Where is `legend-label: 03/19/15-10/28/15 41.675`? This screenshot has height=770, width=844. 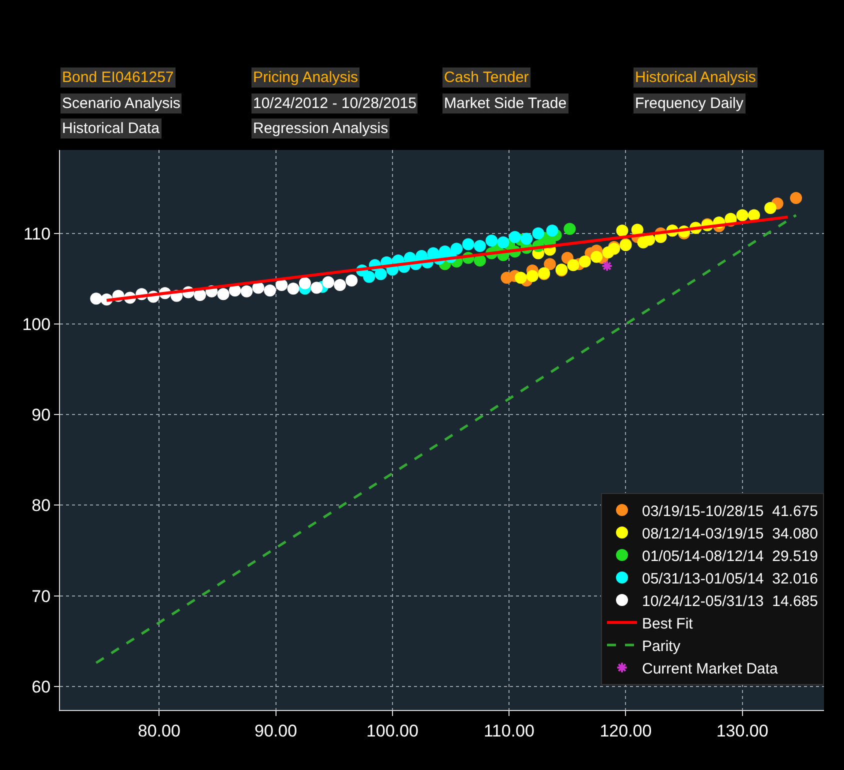
legend-label: 03/19/15-10/28/15 41.675 is located at coordinates (730, 511).